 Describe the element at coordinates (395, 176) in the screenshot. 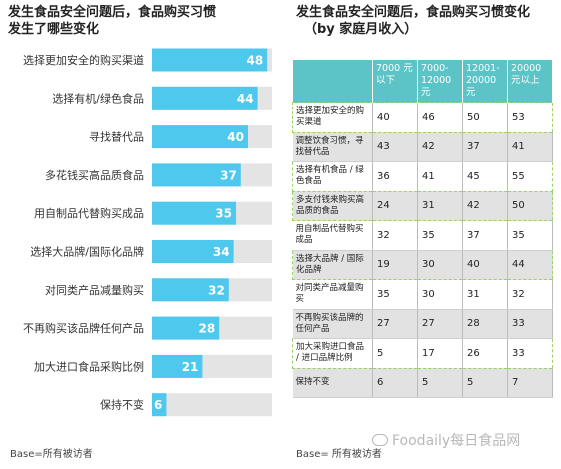

I see `table-cell: 36` at that location.